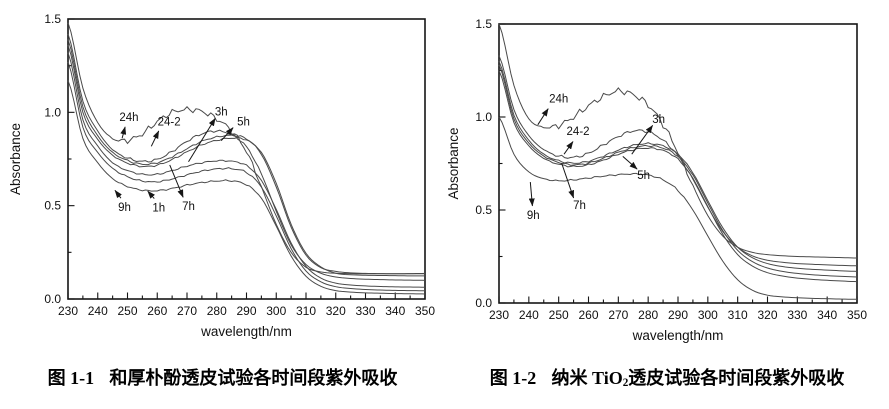  I want to click on curve-annotations: 24h 24-2 3h 5h 7h 9h, so click(596, 157).